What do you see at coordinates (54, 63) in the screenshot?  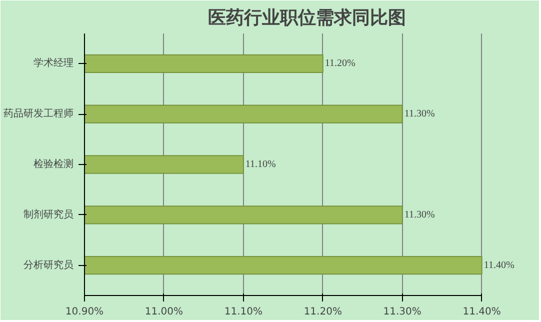 I see `y-tick-label: 学术经理` at bounding box center [54, 63].